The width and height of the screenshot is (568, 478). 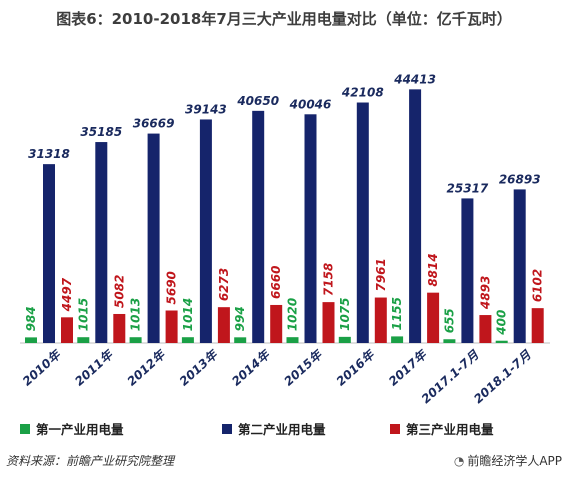 What do you see at coordinates (293, 314) in the screenshot?
I see `data-label-primary-5: 1020` at bounding box center [293, 314].